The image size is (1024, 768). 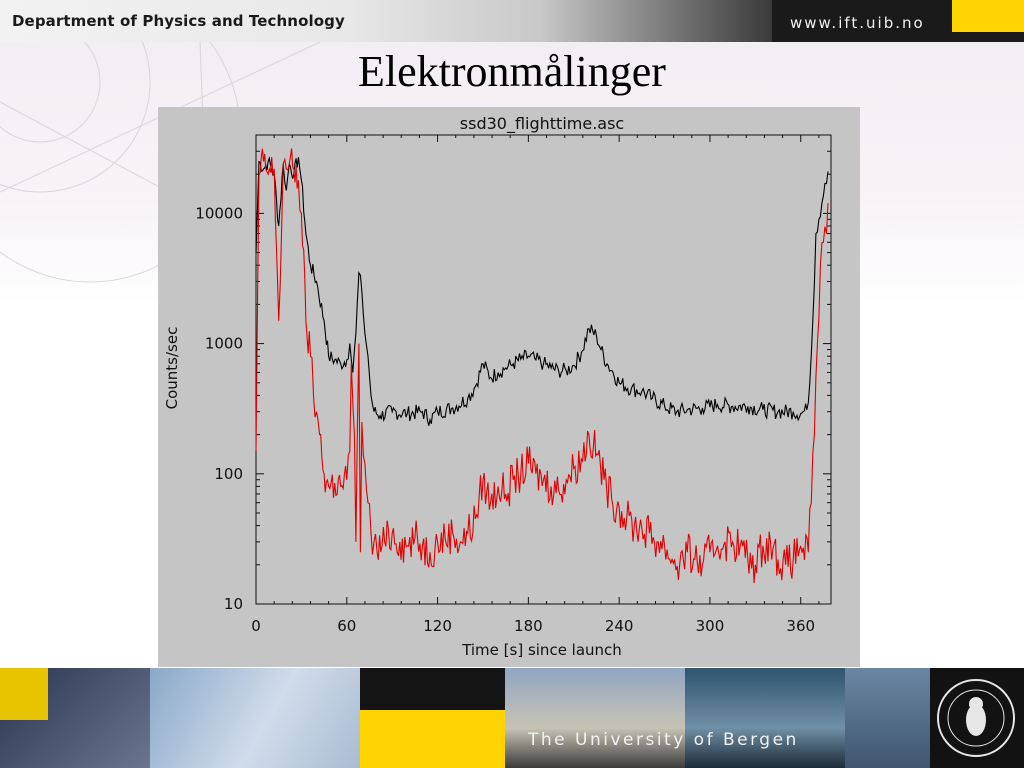 What do you see at coordinates (710, 626) in the screenshot?
I see `x-tick-label: 300` at bounding box center [710, 626].